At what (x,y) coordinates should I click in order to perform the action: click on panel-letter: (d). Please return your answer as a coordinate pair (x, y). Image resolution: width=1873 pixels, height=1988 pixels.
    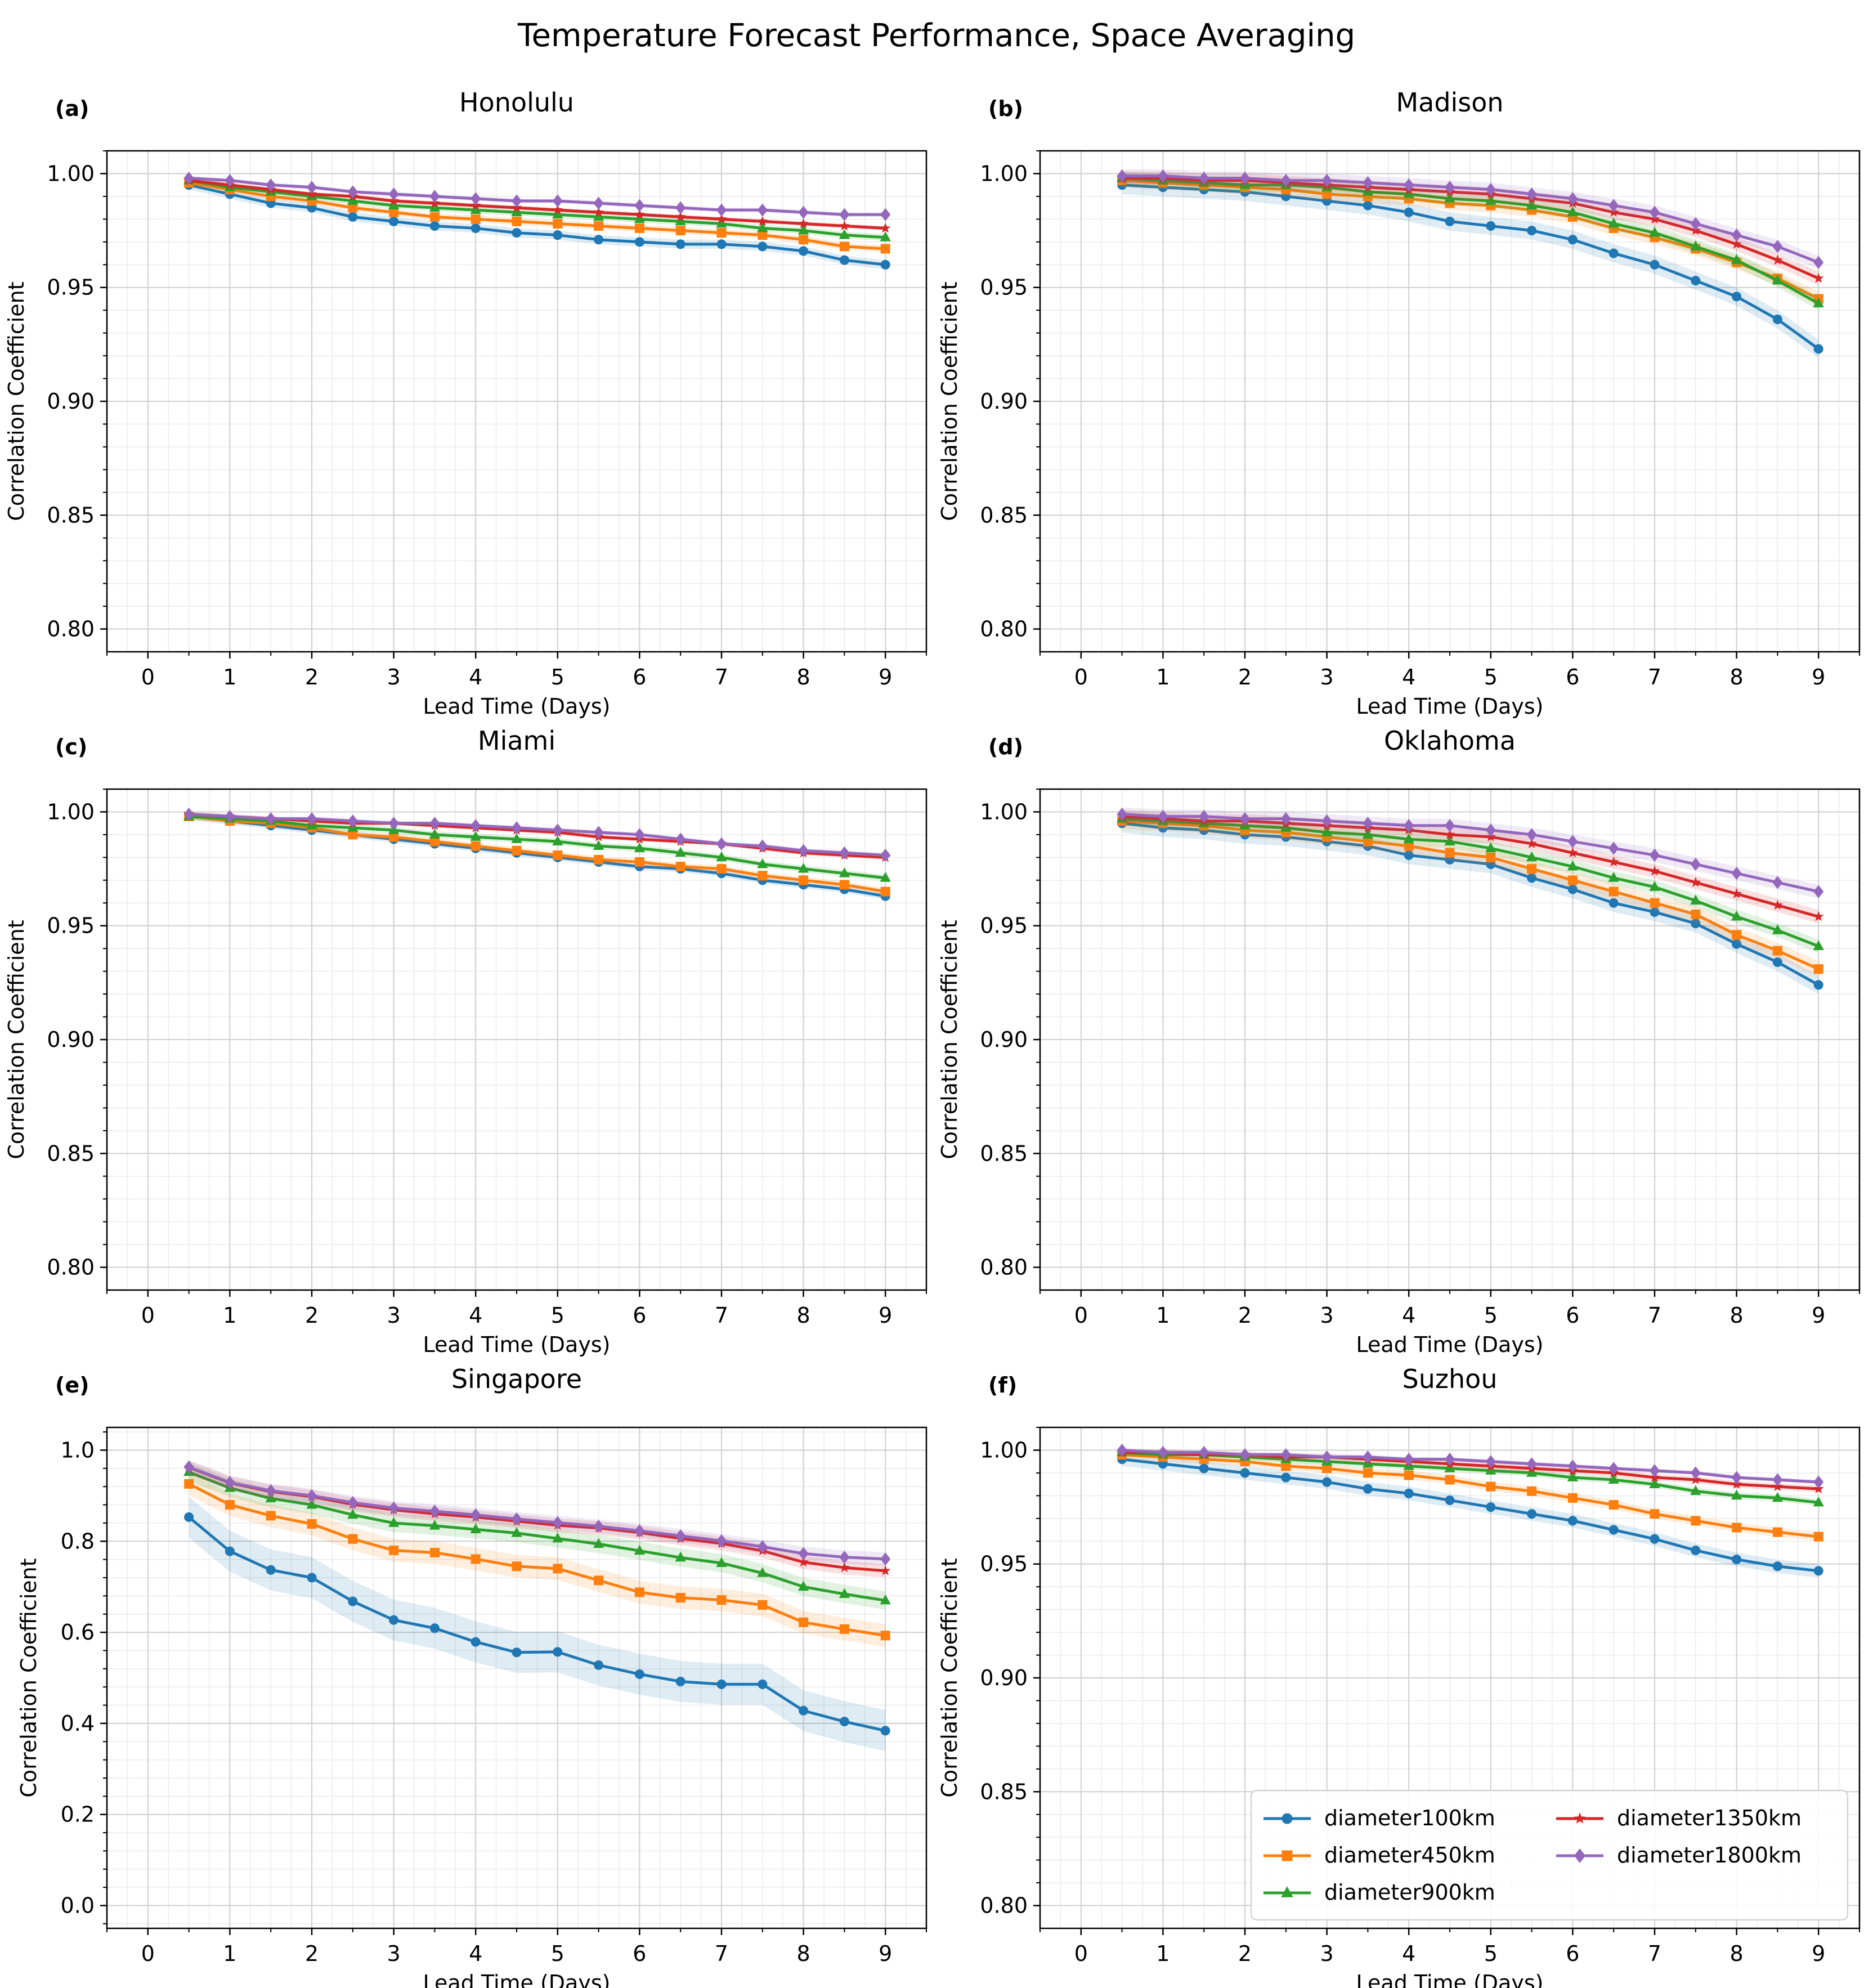
    Looking at the image, I should click on (1005, 747).